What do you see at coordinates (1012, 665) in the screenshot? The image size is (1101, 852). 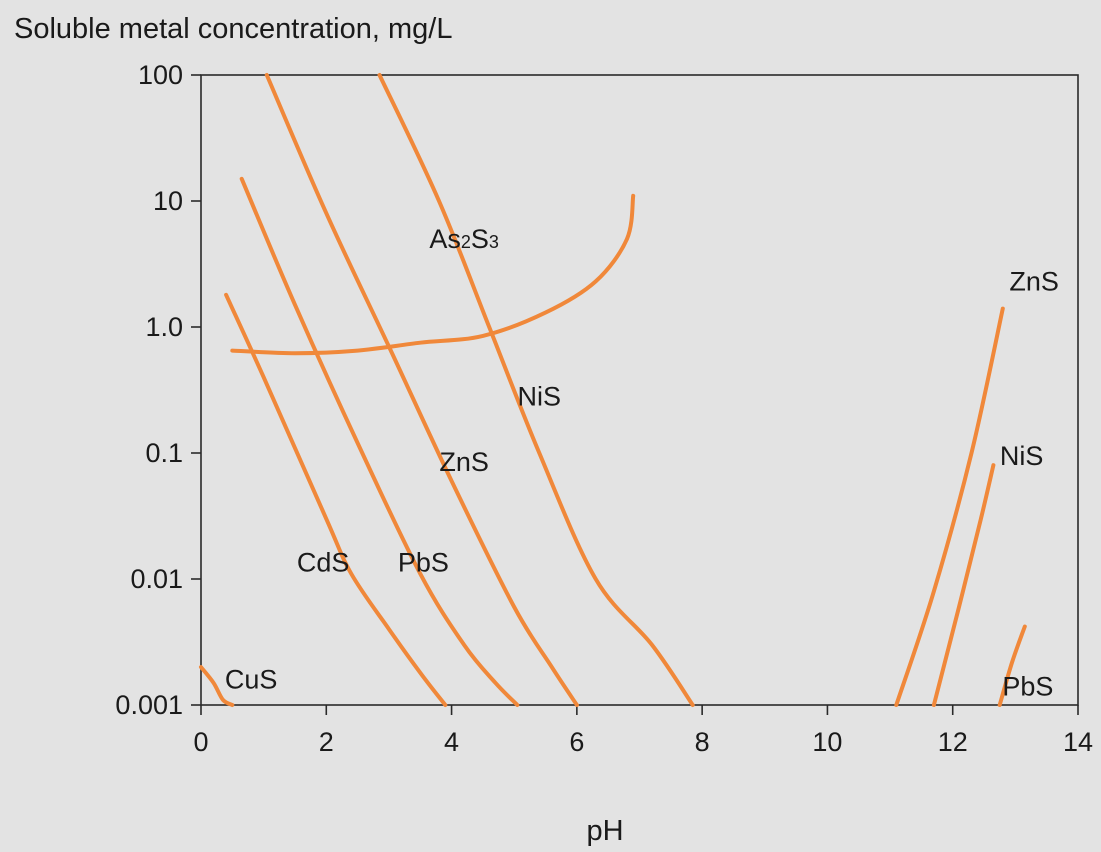 I see `curve-pbs` at bounding box center [1012, 665].